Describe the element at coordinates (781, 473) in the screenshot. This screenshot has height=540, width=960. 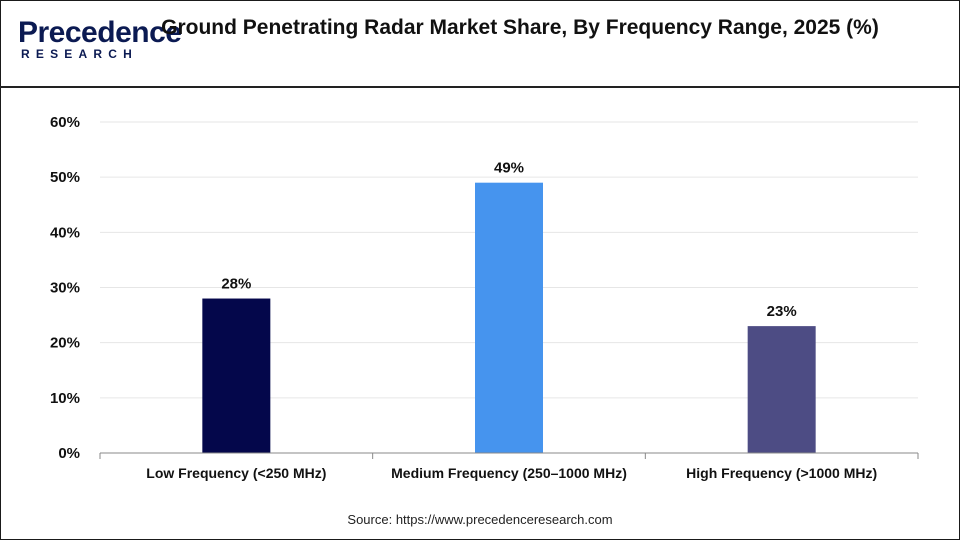
I see `x-category-label: High Frequency (>1000 MHz)` at that location.